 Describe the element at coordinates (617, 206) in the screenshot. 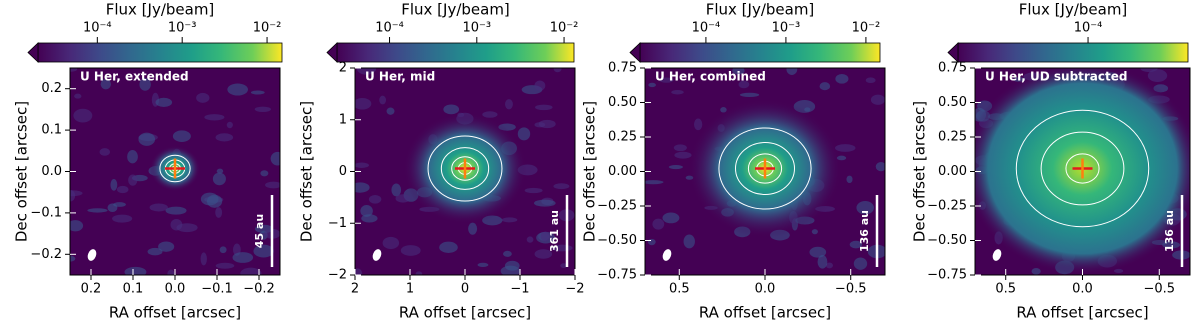

I see `y-tick-label: −0.25` at that location.